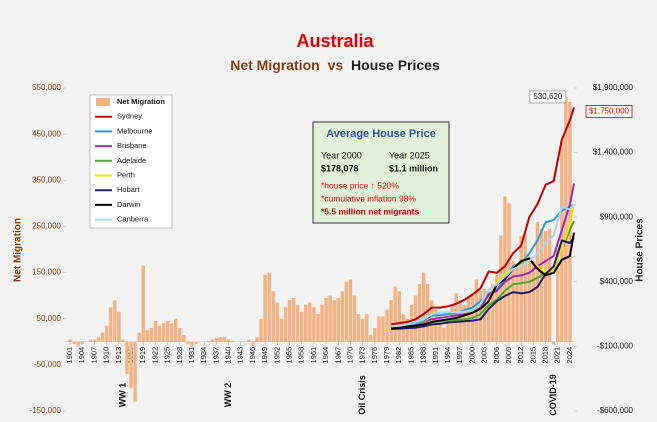 The height and width of the screenshot is (422, 657). Describe the element at coordinates (203, 355) in the screenshot. I see `x-tick-label: 1934` at that location.